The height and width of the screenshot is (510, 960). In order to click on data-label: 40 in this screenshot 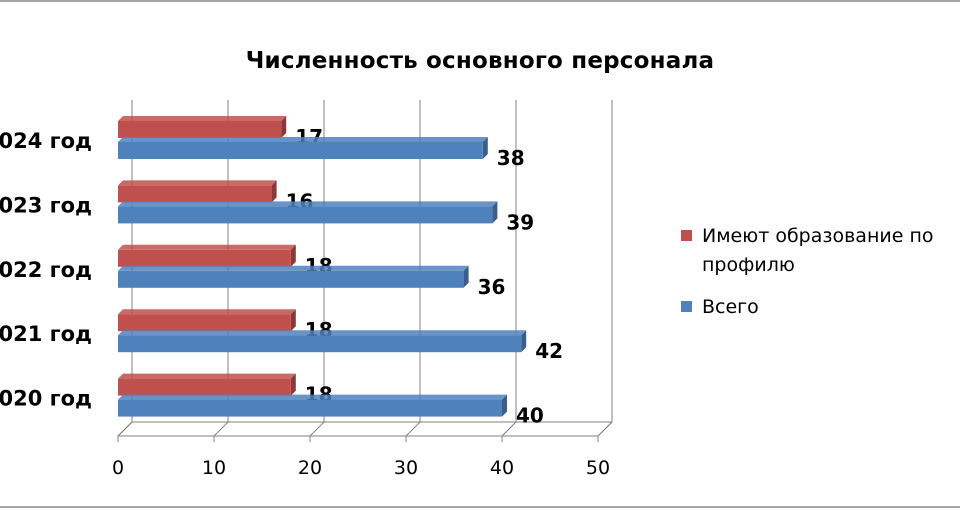, I will do `click(530, 416)`.